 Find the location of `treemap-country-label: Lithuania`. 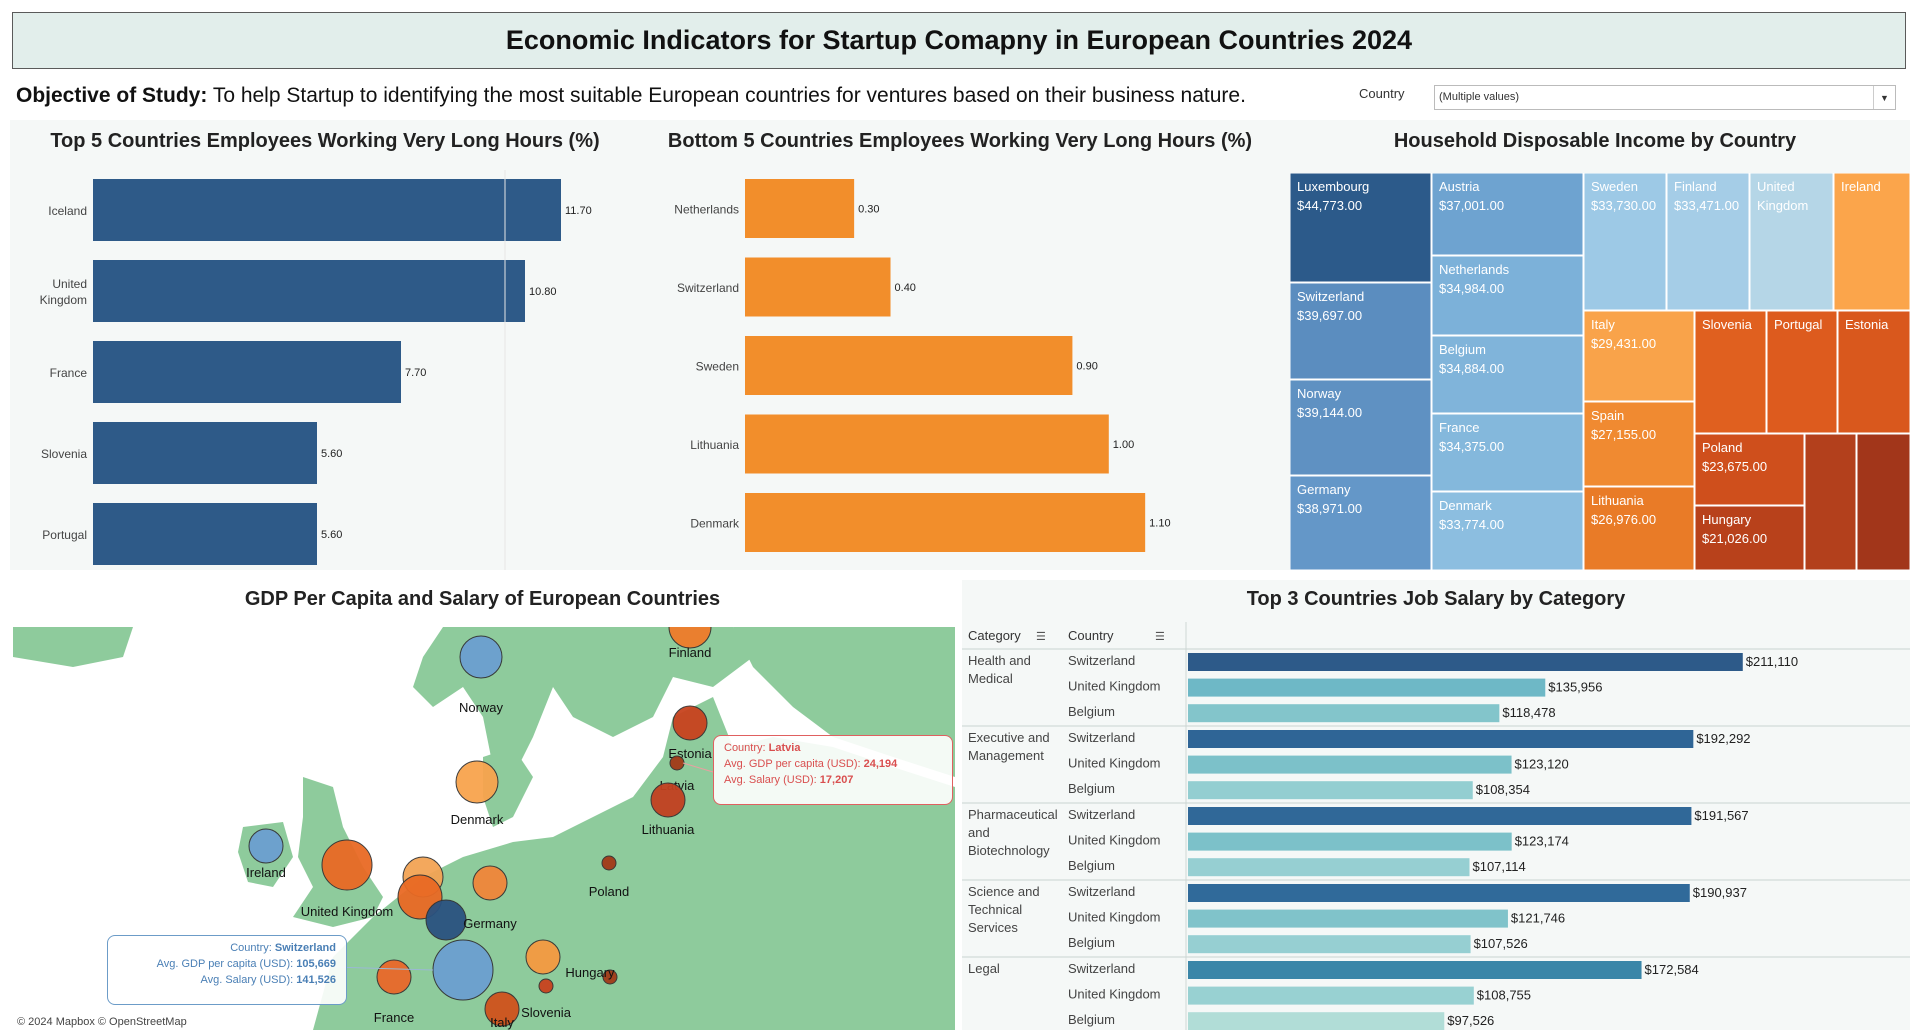

treemap-country-label: Lithuania is located at coordinates (1618, 500).